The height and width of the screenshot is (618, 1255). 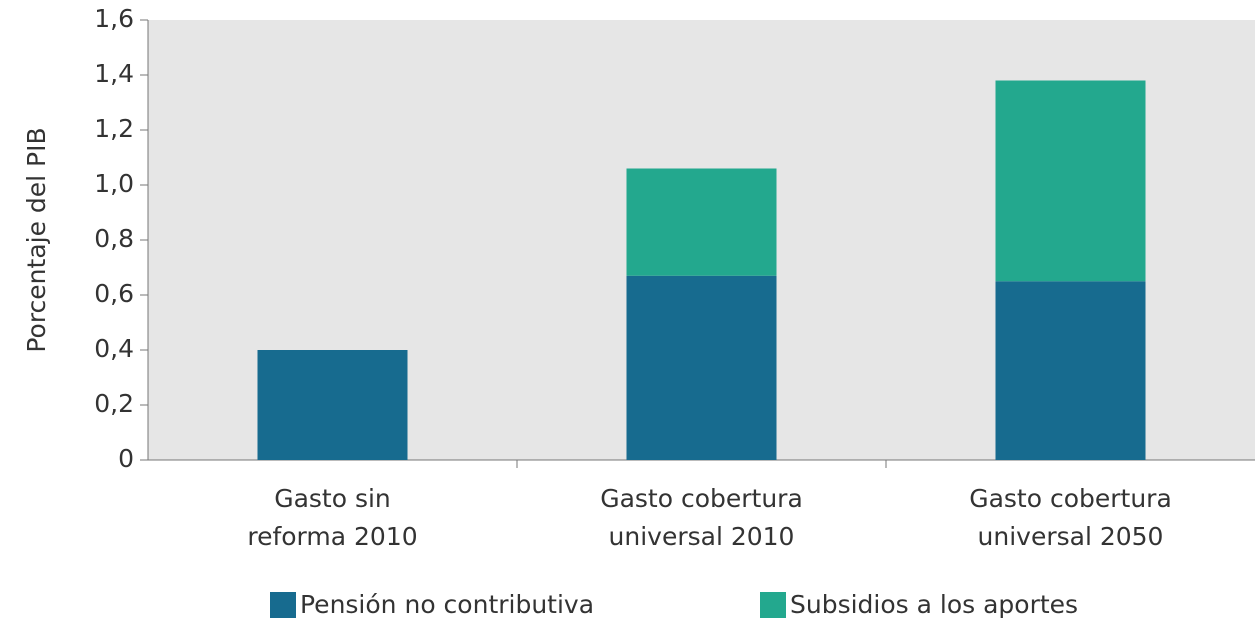 I want to click on y-tick-label: 0, so click(x=126, y=458).